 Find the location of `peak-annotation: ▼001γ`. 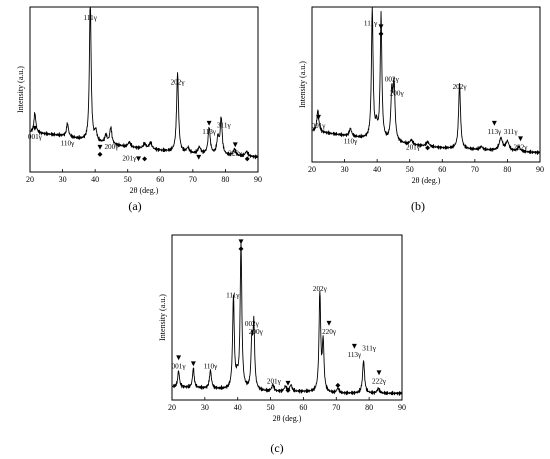

peak-annotation: ▼001γ is located at coordinates (35, 132).